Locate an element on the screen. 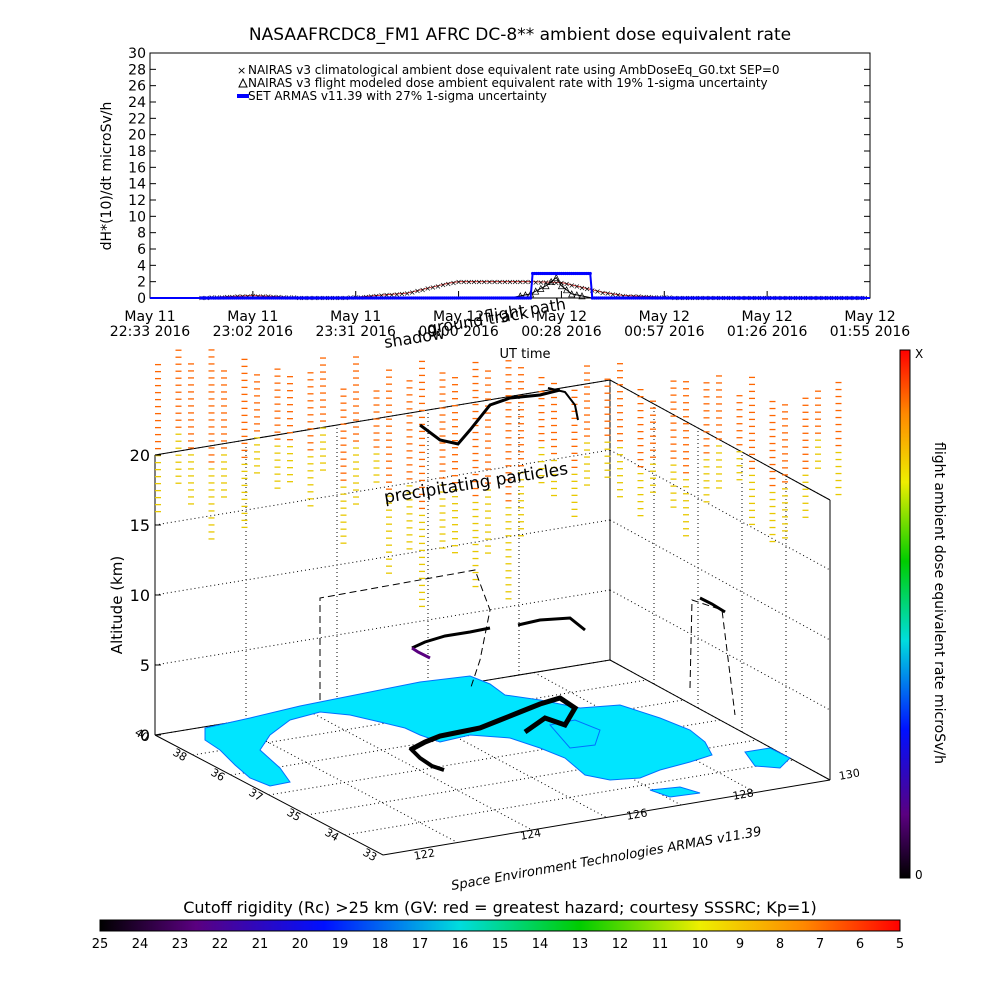 Image resolution: width=1000 pixels, height=1000 pixels. ground-track is located at coordinates (493, 724).